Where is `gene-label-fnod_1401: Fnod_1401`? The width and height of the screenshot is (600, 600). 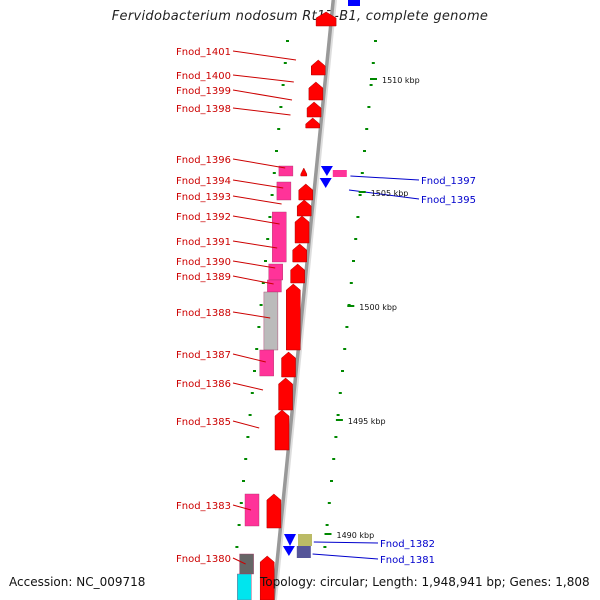 gene-label-fnod_1401: Fnod_1401 is located at coordinates (203, 52).